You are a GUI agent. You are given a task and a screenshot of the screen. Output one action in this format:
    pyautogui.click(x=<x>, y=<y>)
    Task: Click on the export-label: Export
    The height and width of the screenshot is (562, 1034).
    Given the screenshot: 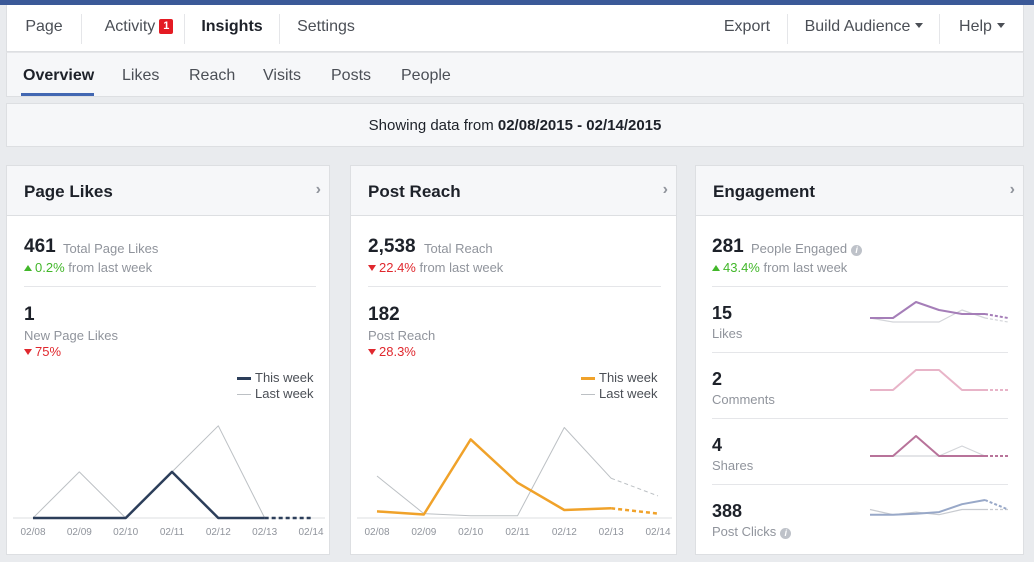 What is the action you would take?
    pyautogui.click(x=747, y=26)
    